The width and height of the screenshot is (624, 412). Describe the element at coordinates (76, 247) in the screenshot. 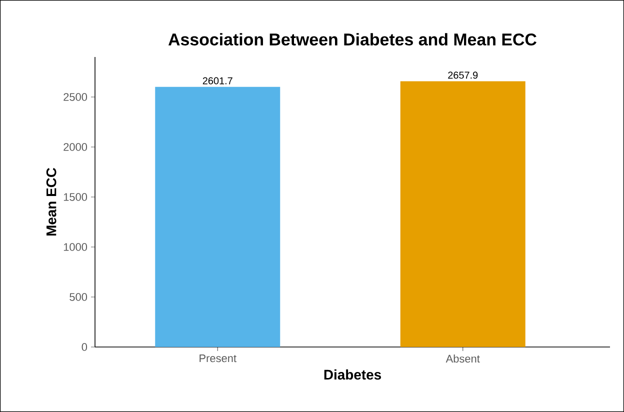

I see `y-tick-label: 1000` at that location.